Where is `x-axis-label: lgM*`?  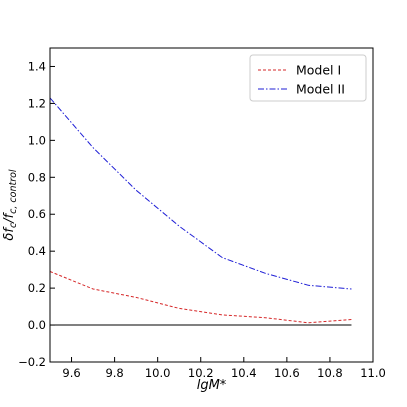
x-axis-label: lgM* is located at coordinates (212, 385).